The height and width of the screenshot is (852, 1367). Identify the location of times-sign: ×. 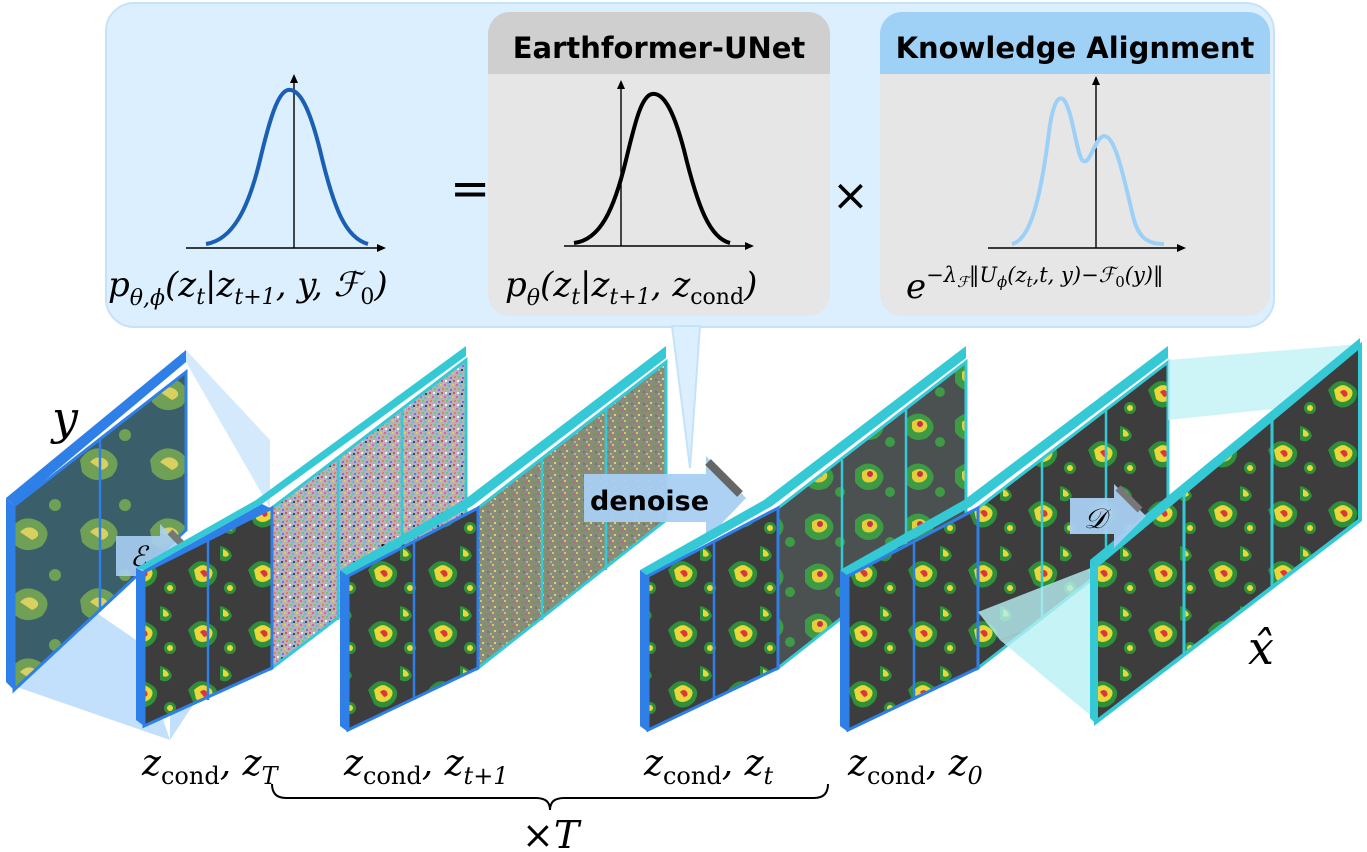
(850, 195).